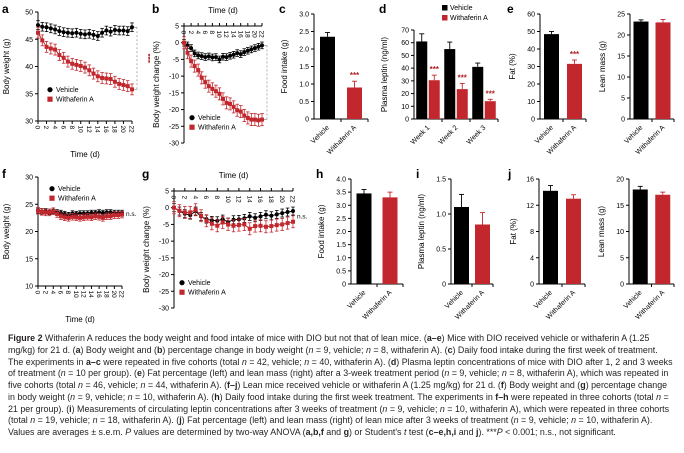 Image resolution: width=684 pixels, height=453 pixels. What do you see at coordinates (620, 206) in the screenshot?
I see `svg-text: 15` at bounding box center [620, 206].